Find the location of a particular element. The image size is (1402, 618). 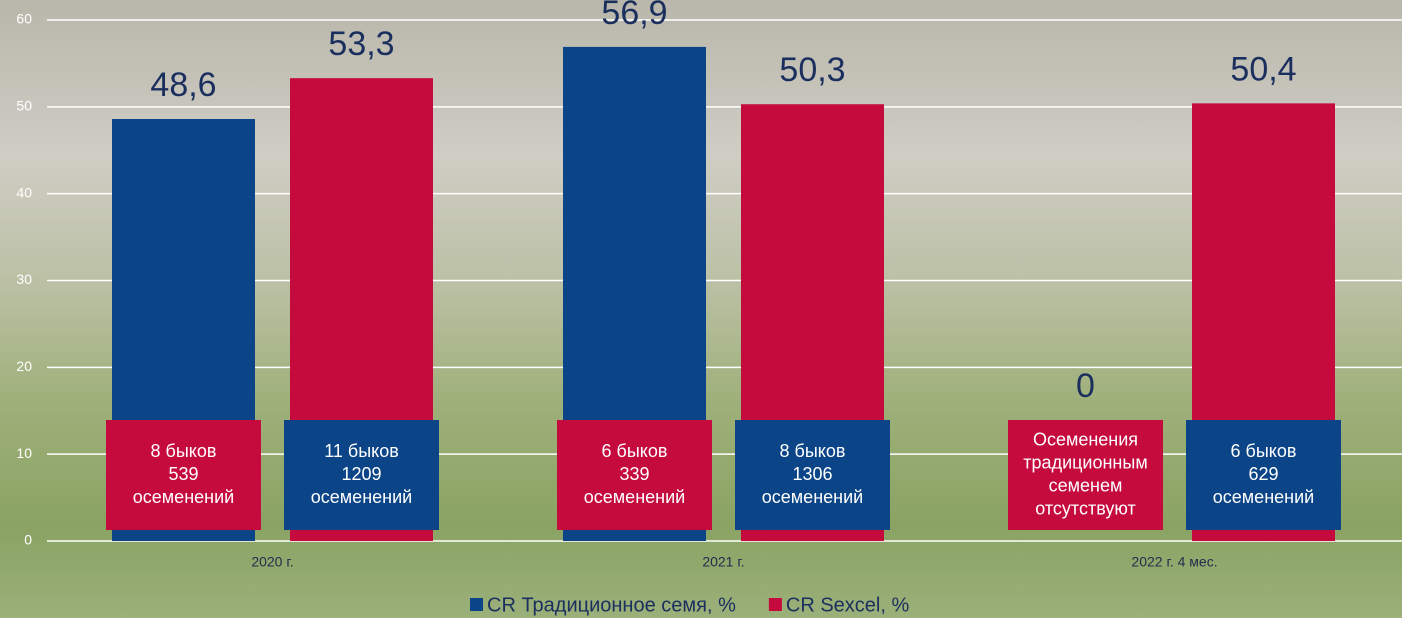

legend-label: CR Традиционное семя, % is located at coordinates (611, 605).